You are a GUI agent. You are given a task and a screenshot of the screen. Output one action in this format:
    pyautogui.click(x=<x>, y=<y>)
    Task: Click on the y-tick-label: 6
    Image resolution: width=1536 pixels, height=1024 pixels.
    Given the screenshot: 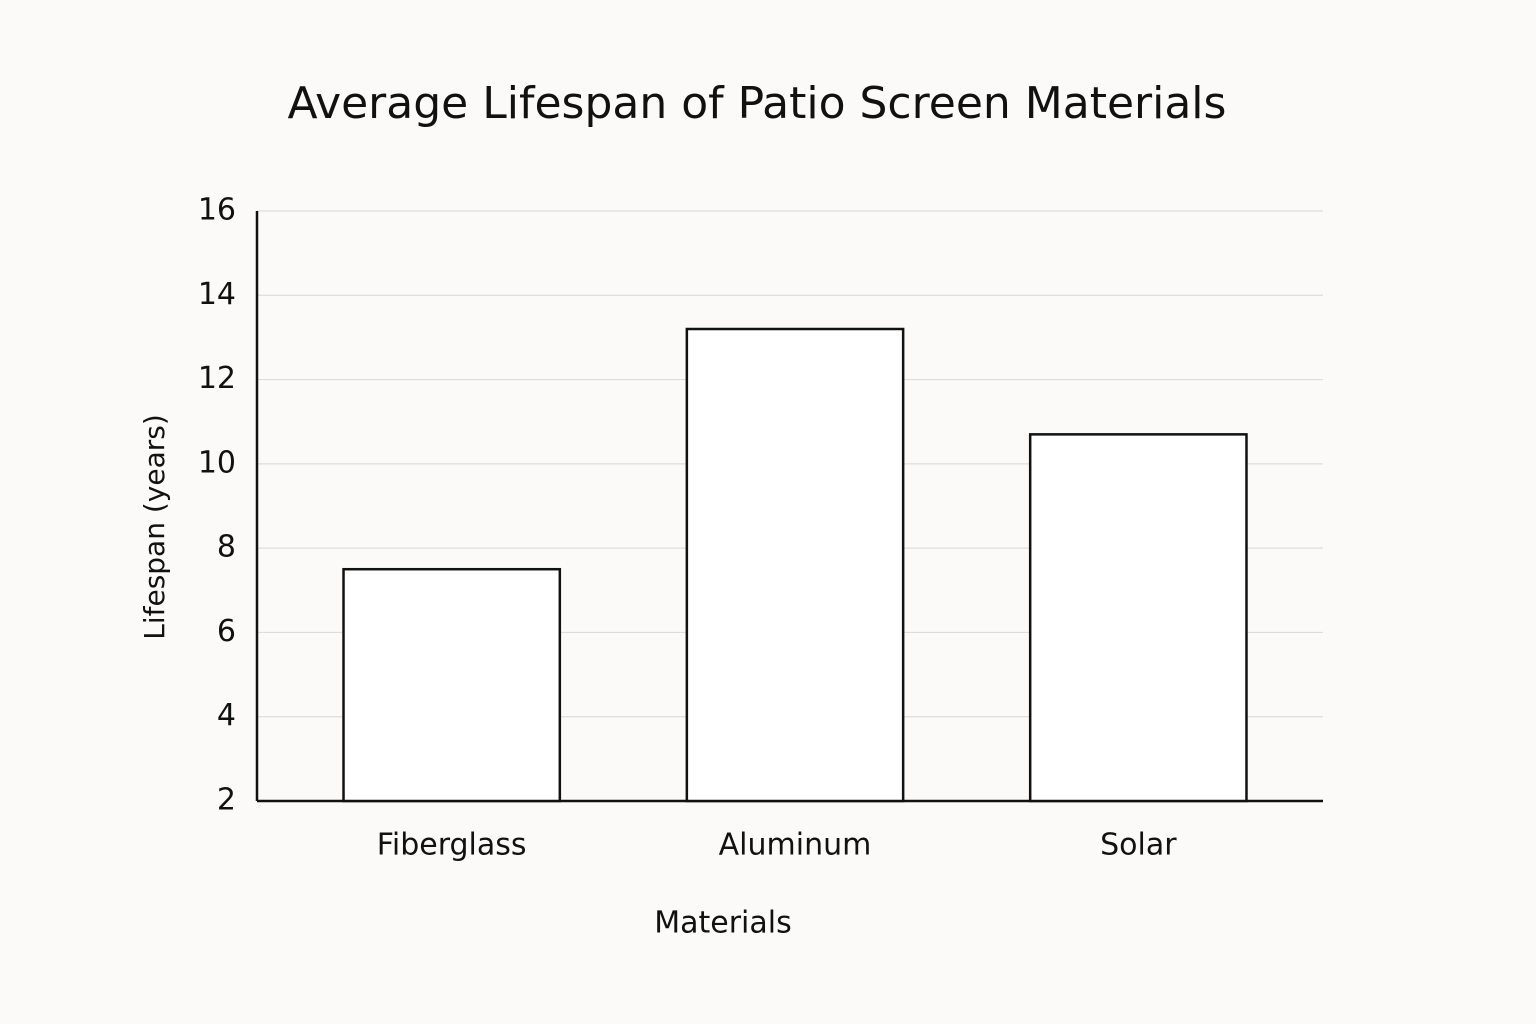 What is the action you would take?
    pyautogui.click(x=226, y=631)
    